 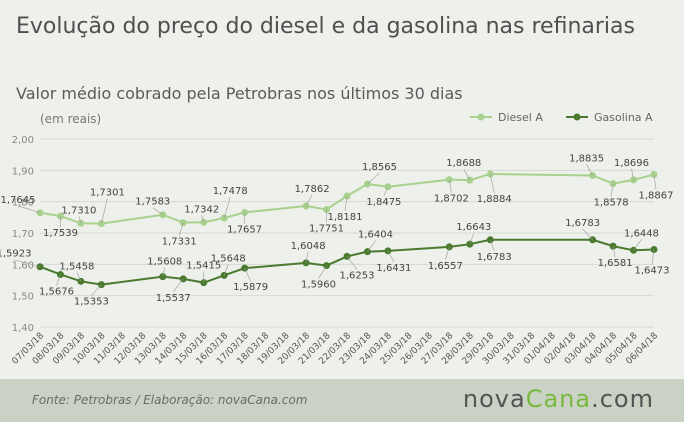 I want to click on brand-logo: novaCana.com, so click(x=558, y=399).